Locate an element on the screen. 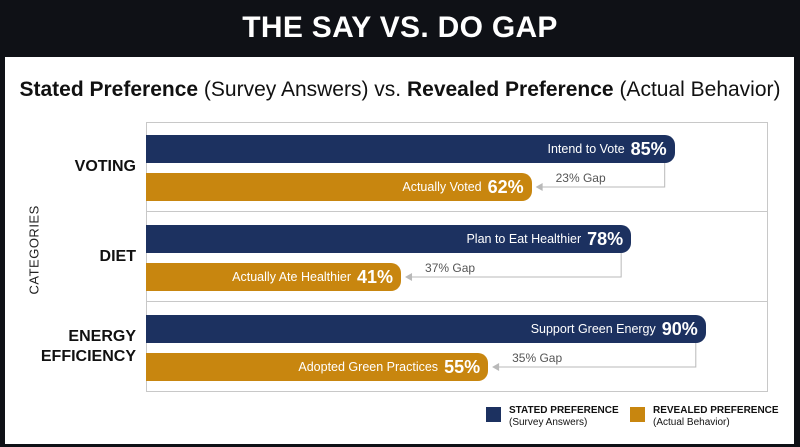  gap-label: 35% Gap is located at coordinates (537, 358).